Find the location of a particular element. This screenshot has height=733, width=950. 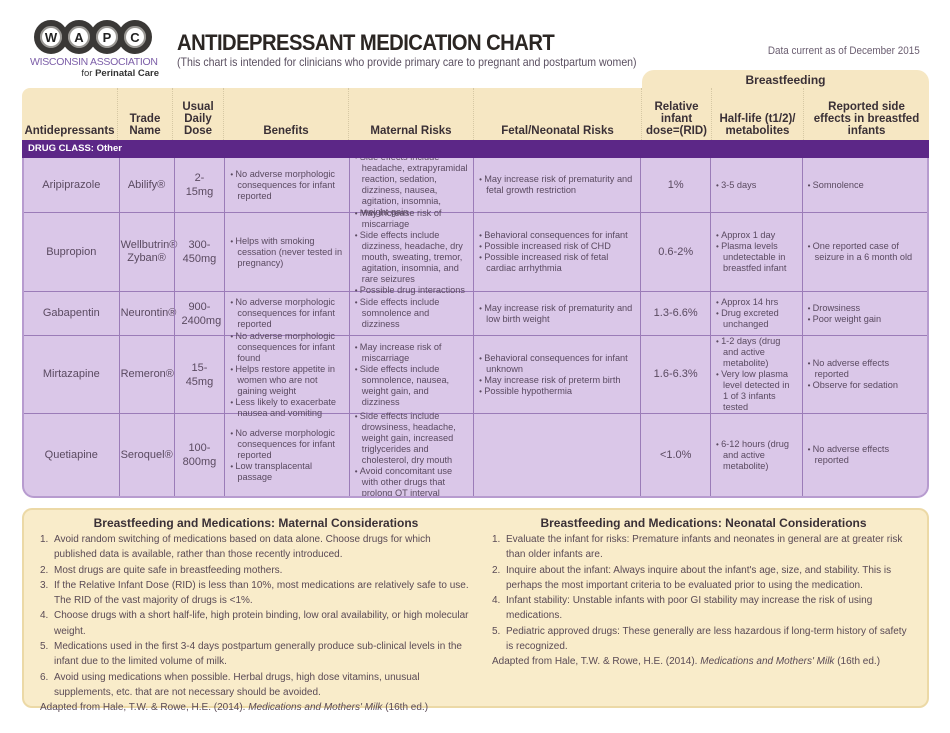

bullet-item: Approx 14 hrs is located at coordinates (756, 302).